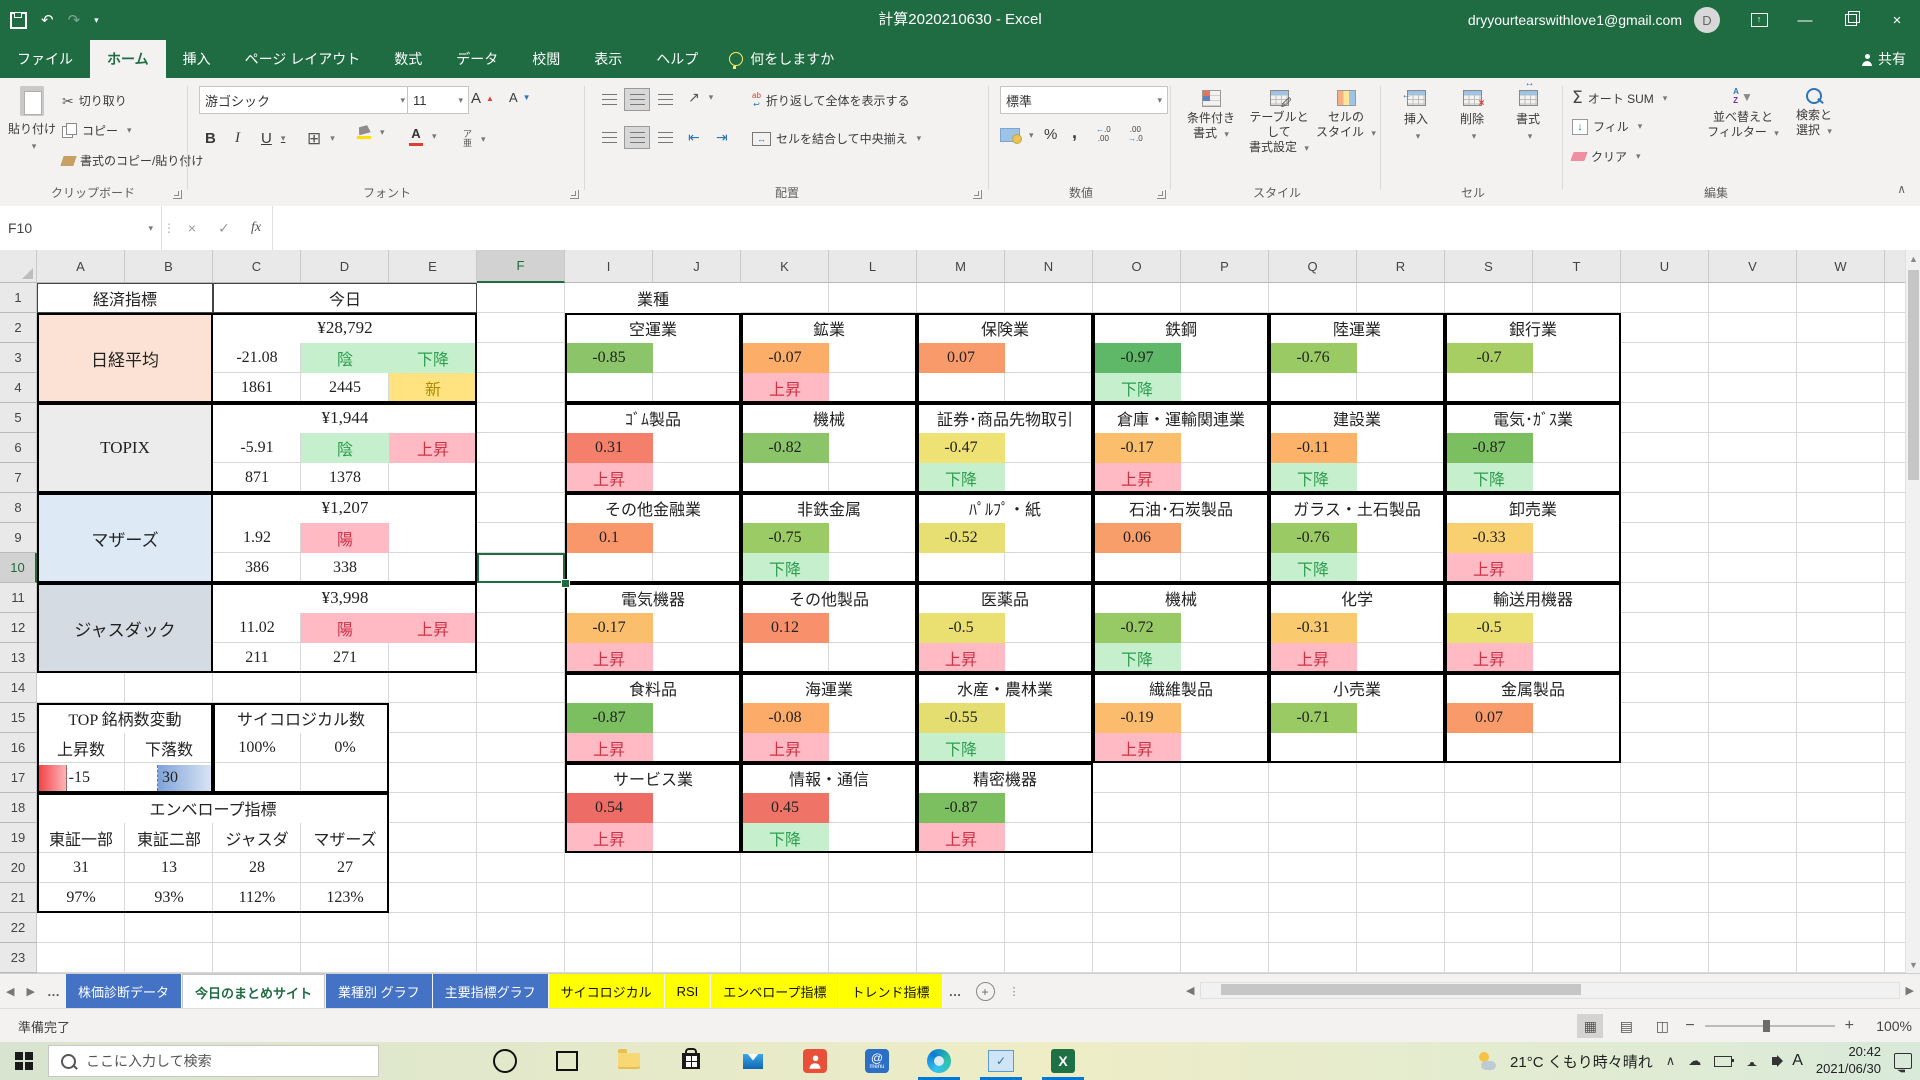  What do you see at coordinates (196, 59) in the screenshot?
I see `menu-tab-挿入: 挿入` at bounding box center [196, 59].